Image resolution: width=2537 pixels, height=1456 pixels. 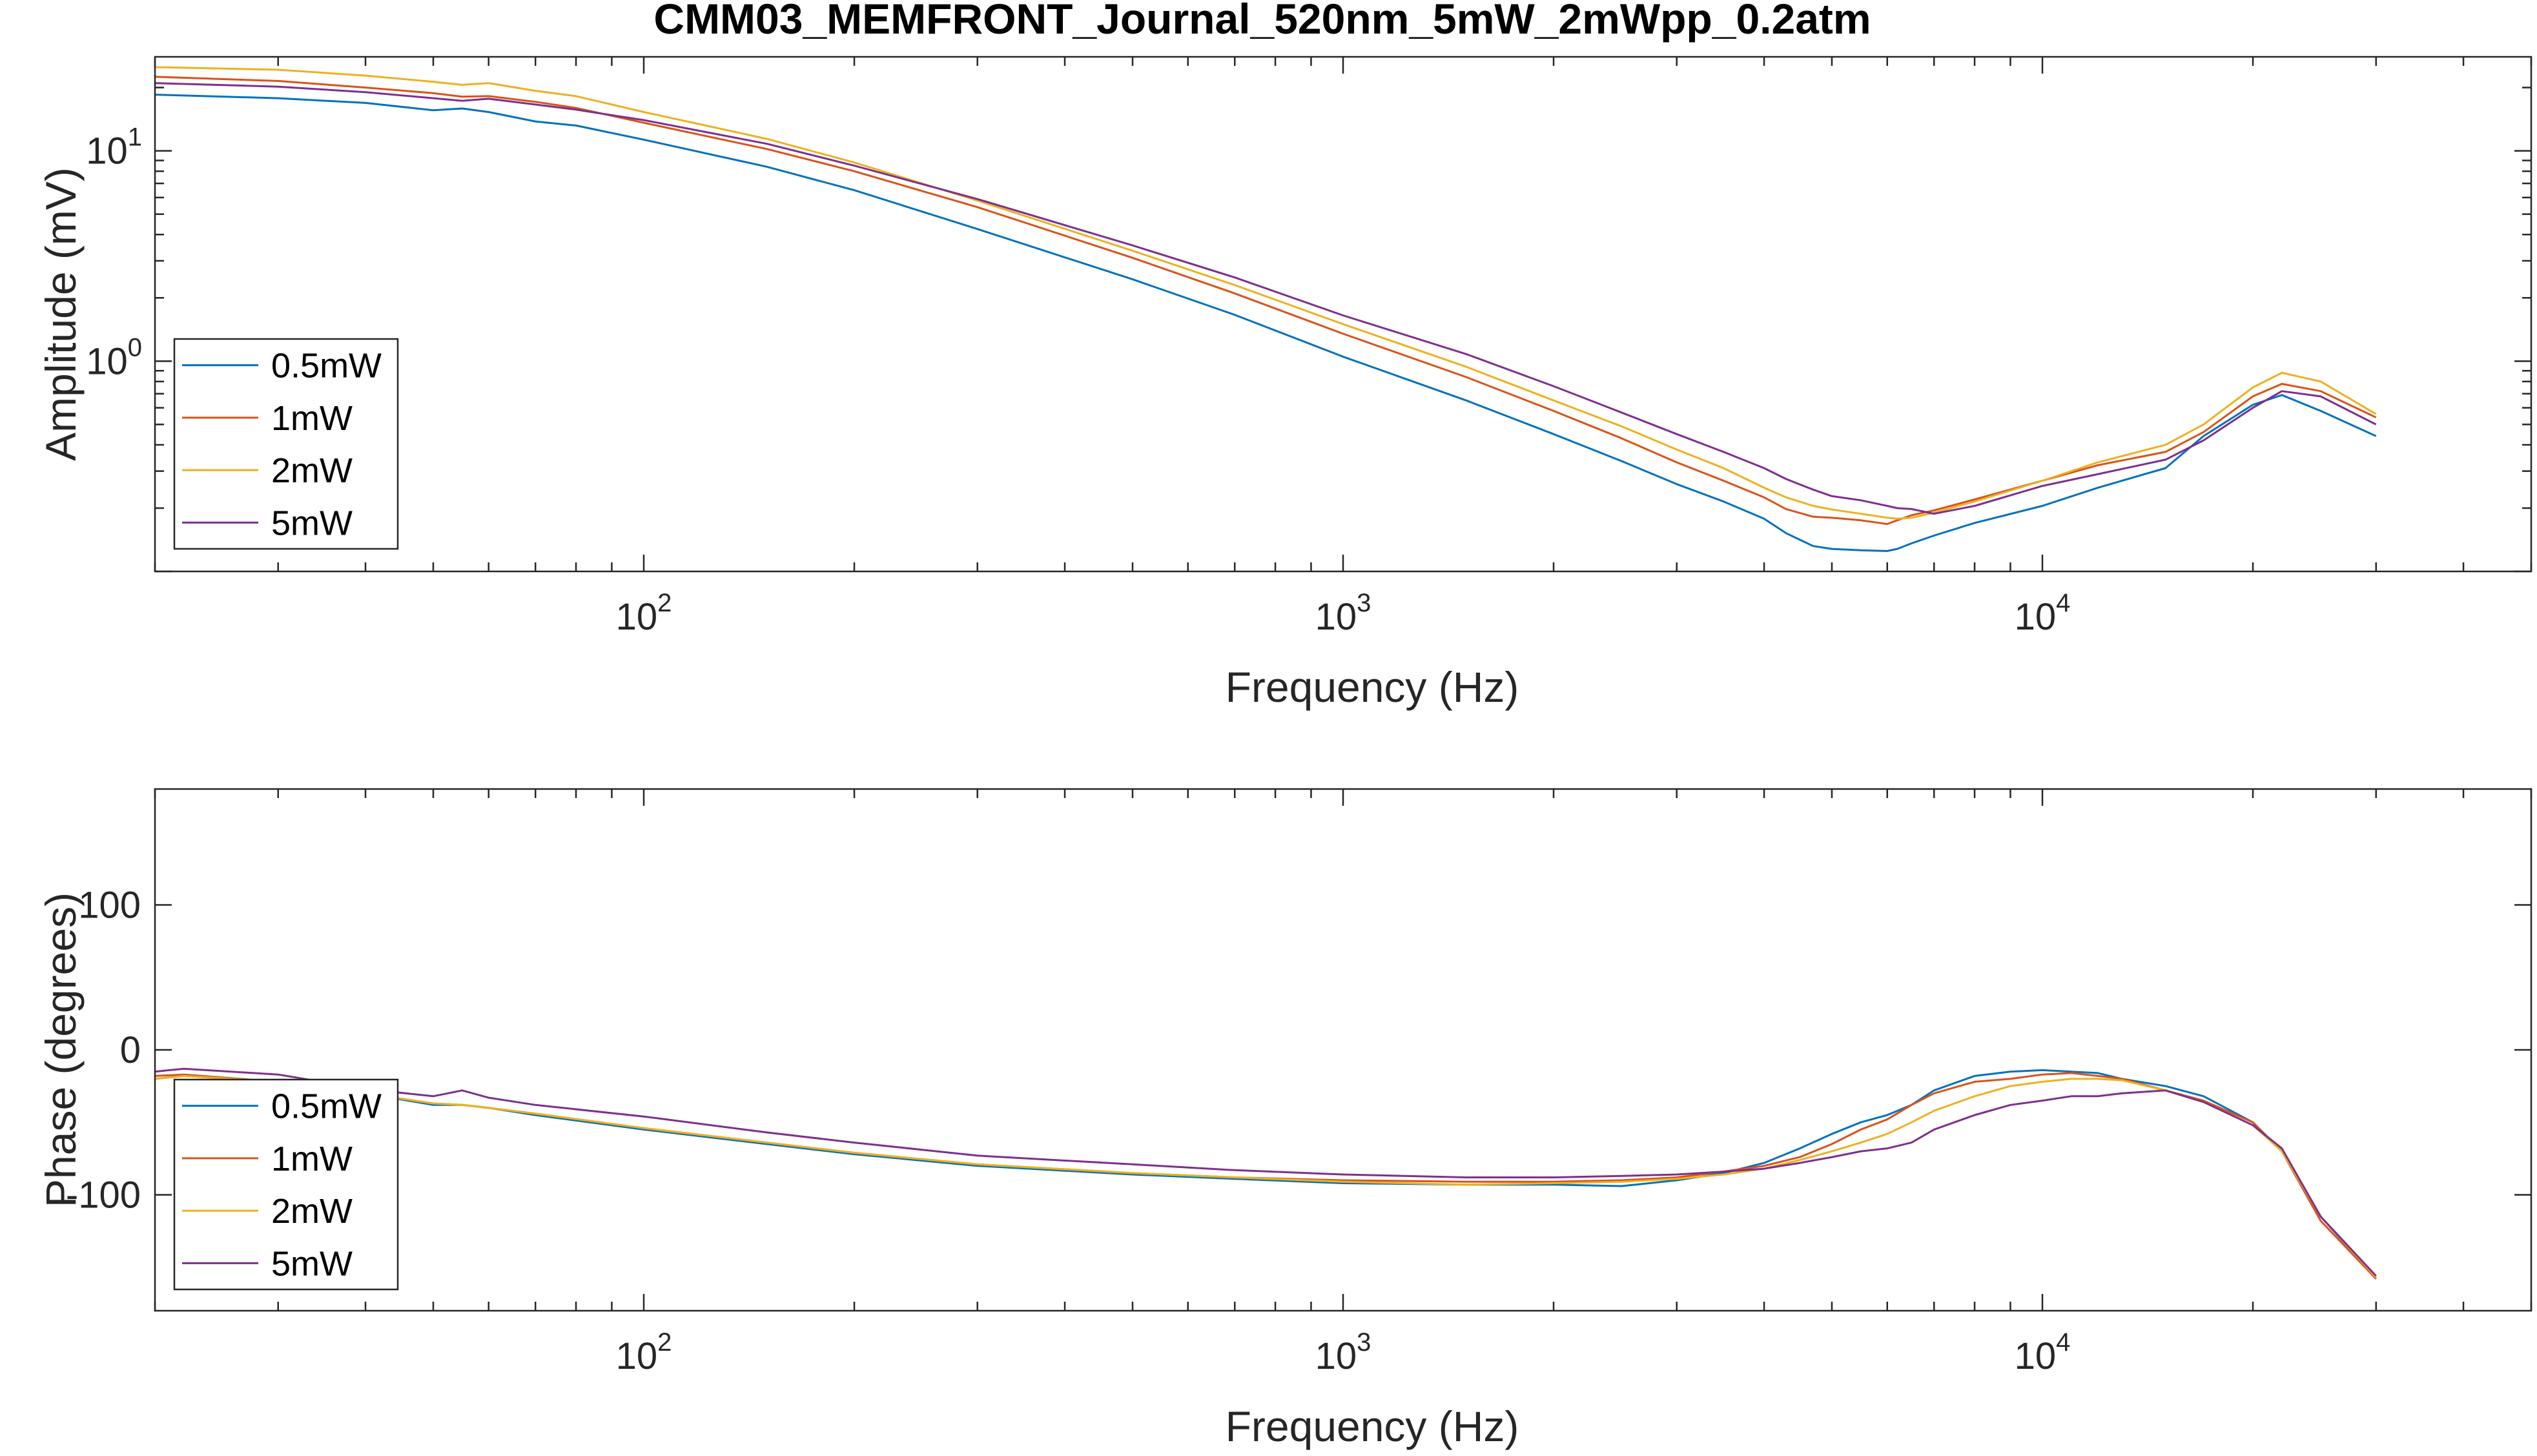 I want to click on amplitude-legend-box, so click(x=286, y=444).